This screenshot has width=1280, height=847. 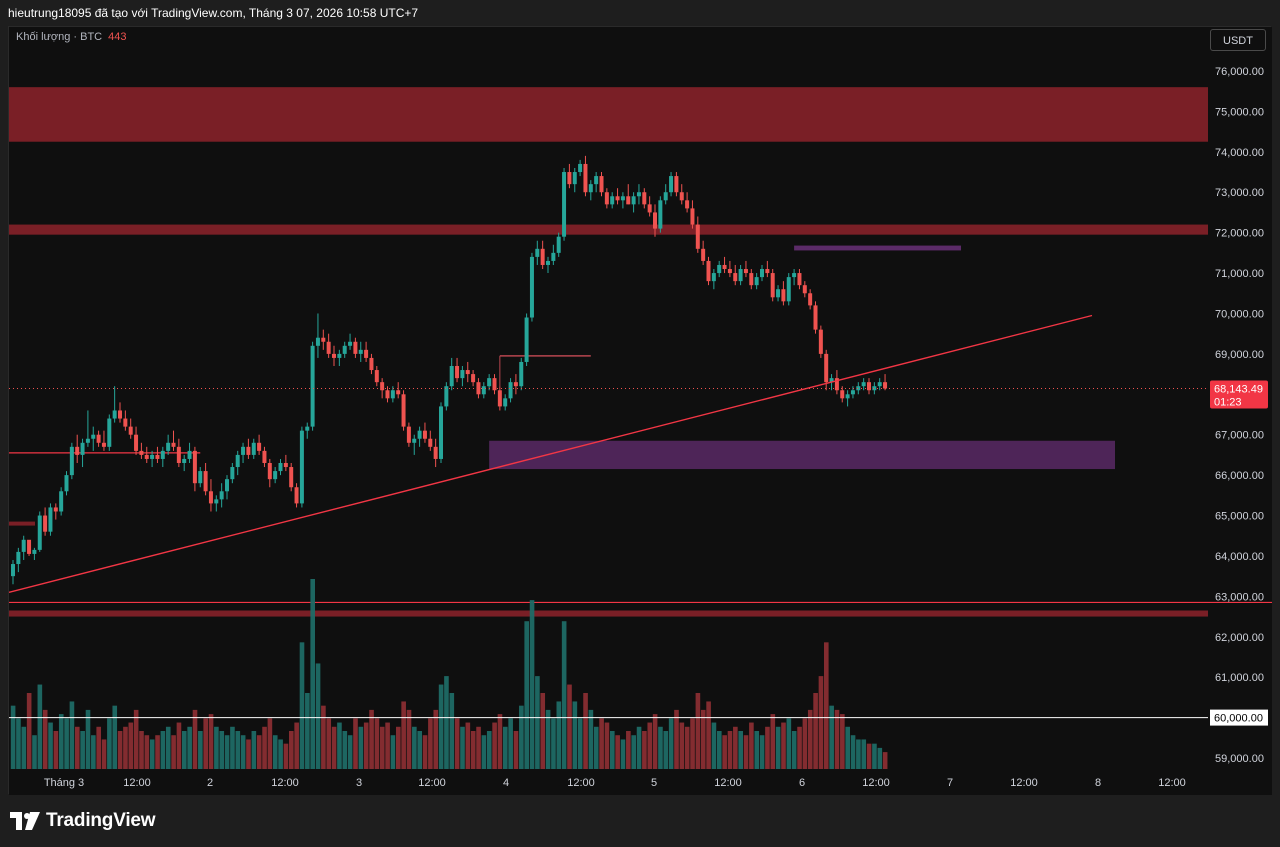 I want to click on y-tick-label: 62,000.00, so click(x=1239, y=638).